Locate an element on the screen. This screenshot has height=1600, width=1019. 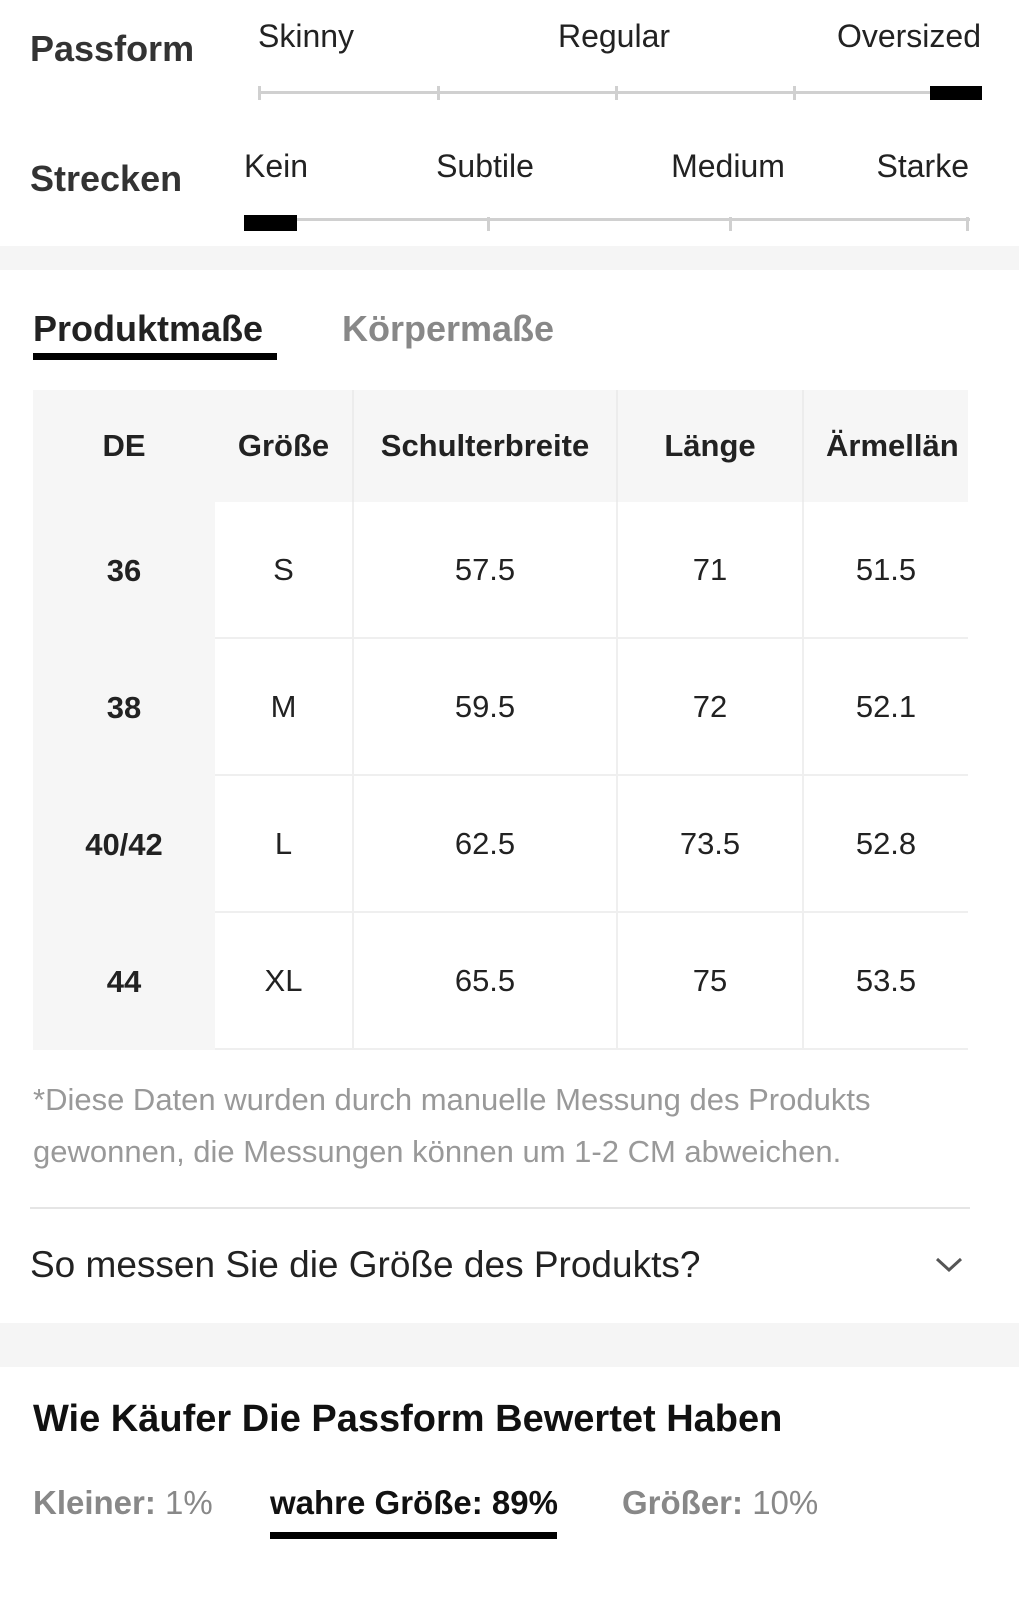
how-to-measure: So messen Sie die Größe des Produkts? is located at coordinates (365, 1264).